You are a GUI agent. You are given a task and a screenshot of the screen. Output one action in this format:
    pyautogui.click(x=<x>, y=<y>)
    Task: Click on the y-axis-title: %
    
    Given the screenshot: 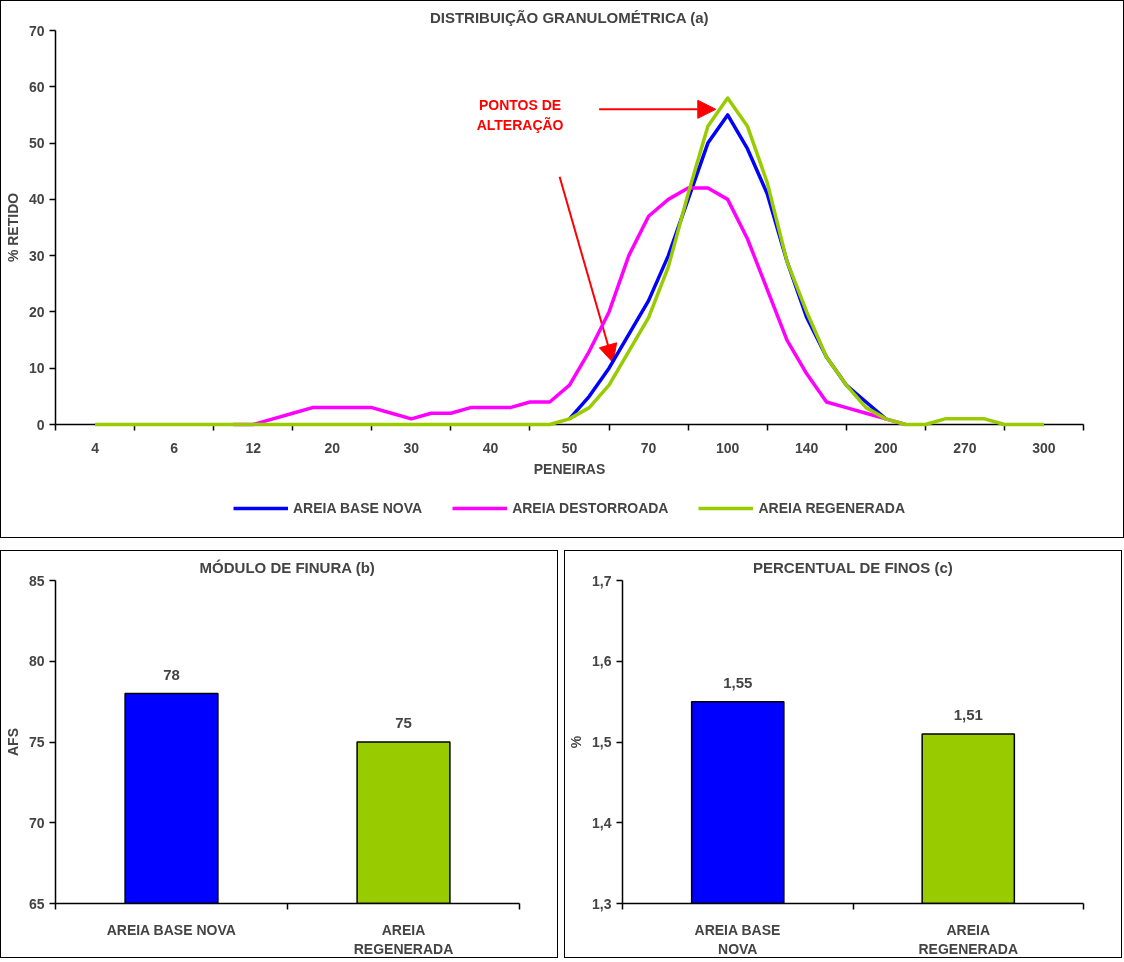 What is the action you would take?
    pyautogui.click(x=576, y=742)
    